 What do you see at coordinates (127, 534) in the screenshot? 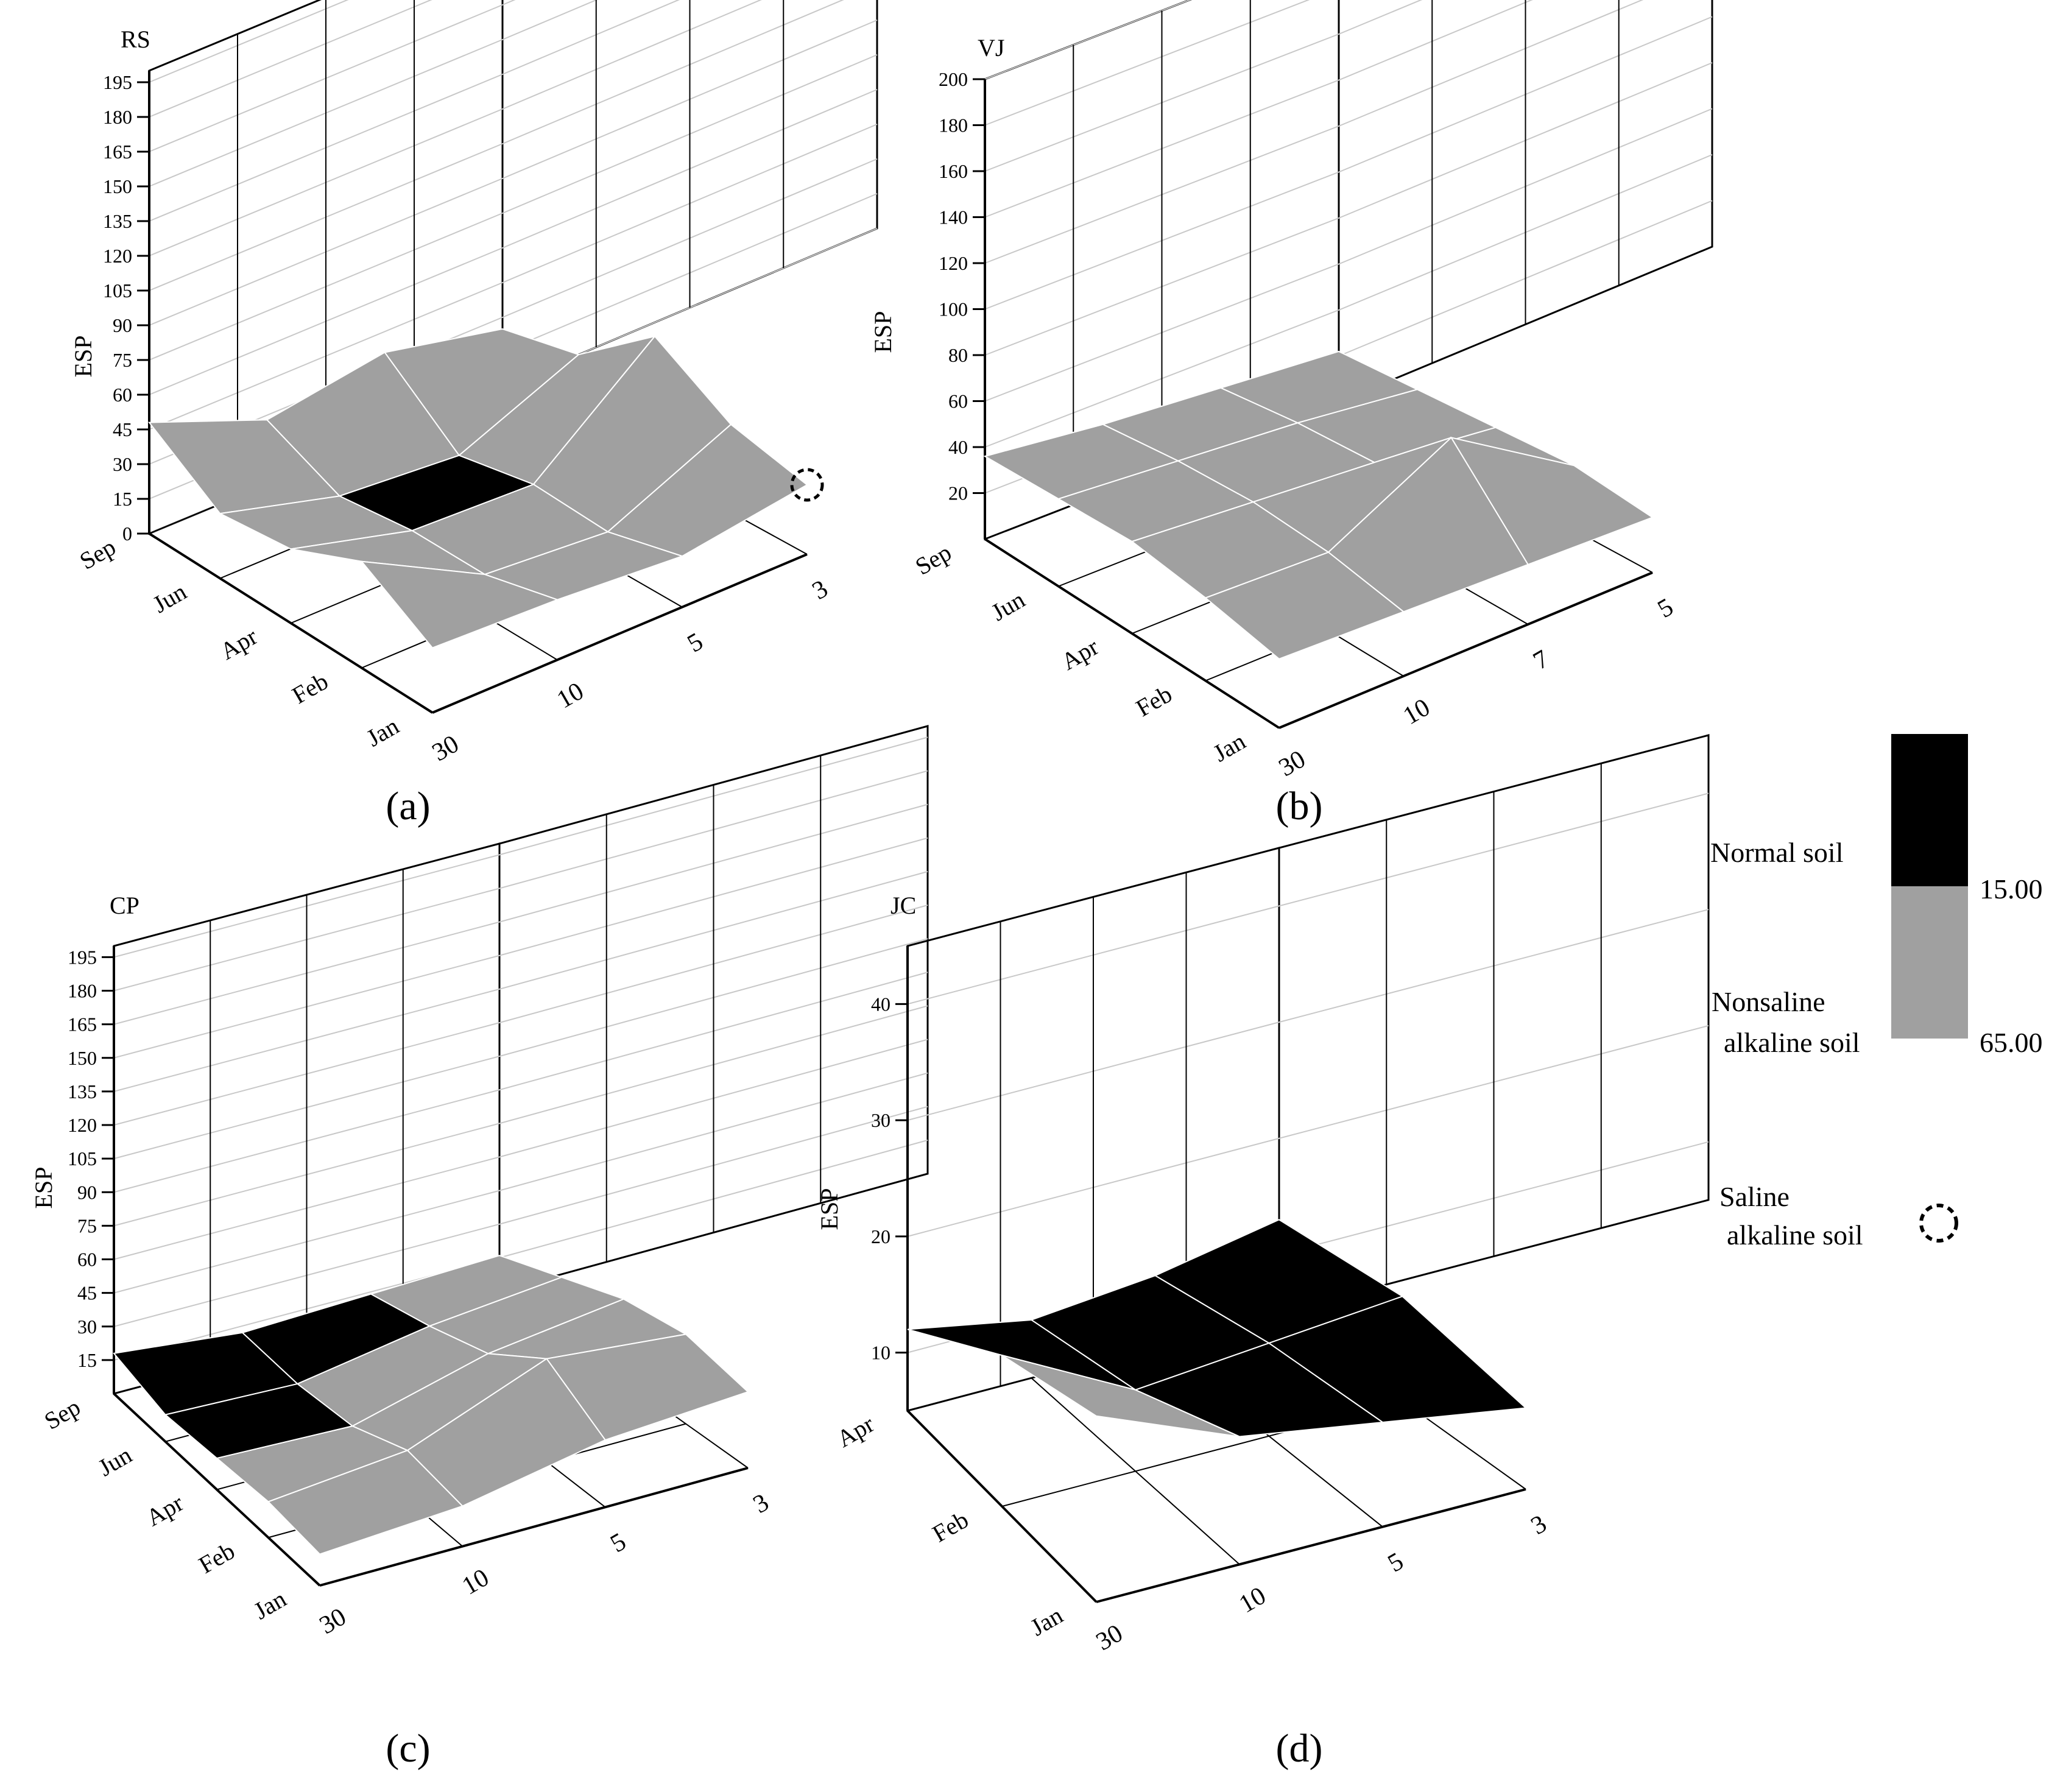
I see `esp-tick-label: 0` at bounding box center [127, 534].